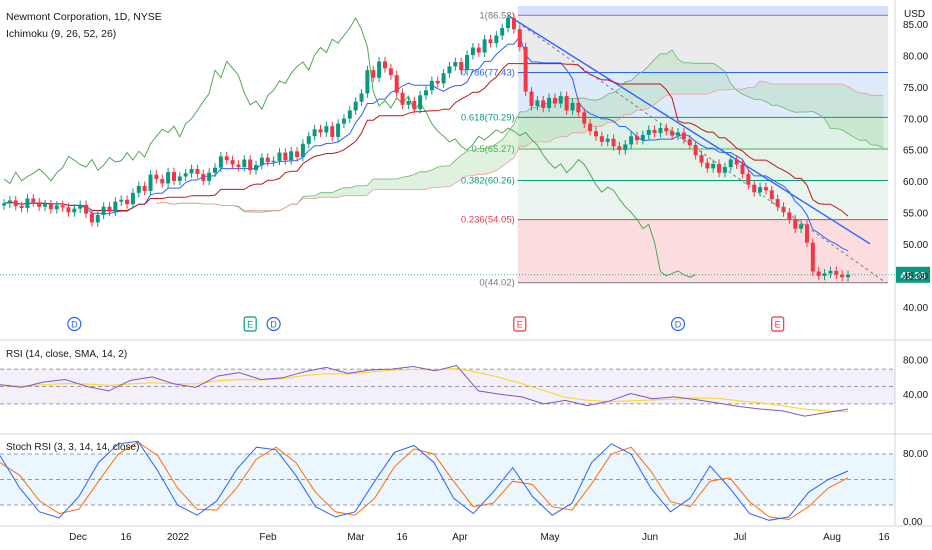 The image size is (932, 550). Describe the element at coordinates (678, 324) in the screenshot. I see `dividend-marker` at that location.